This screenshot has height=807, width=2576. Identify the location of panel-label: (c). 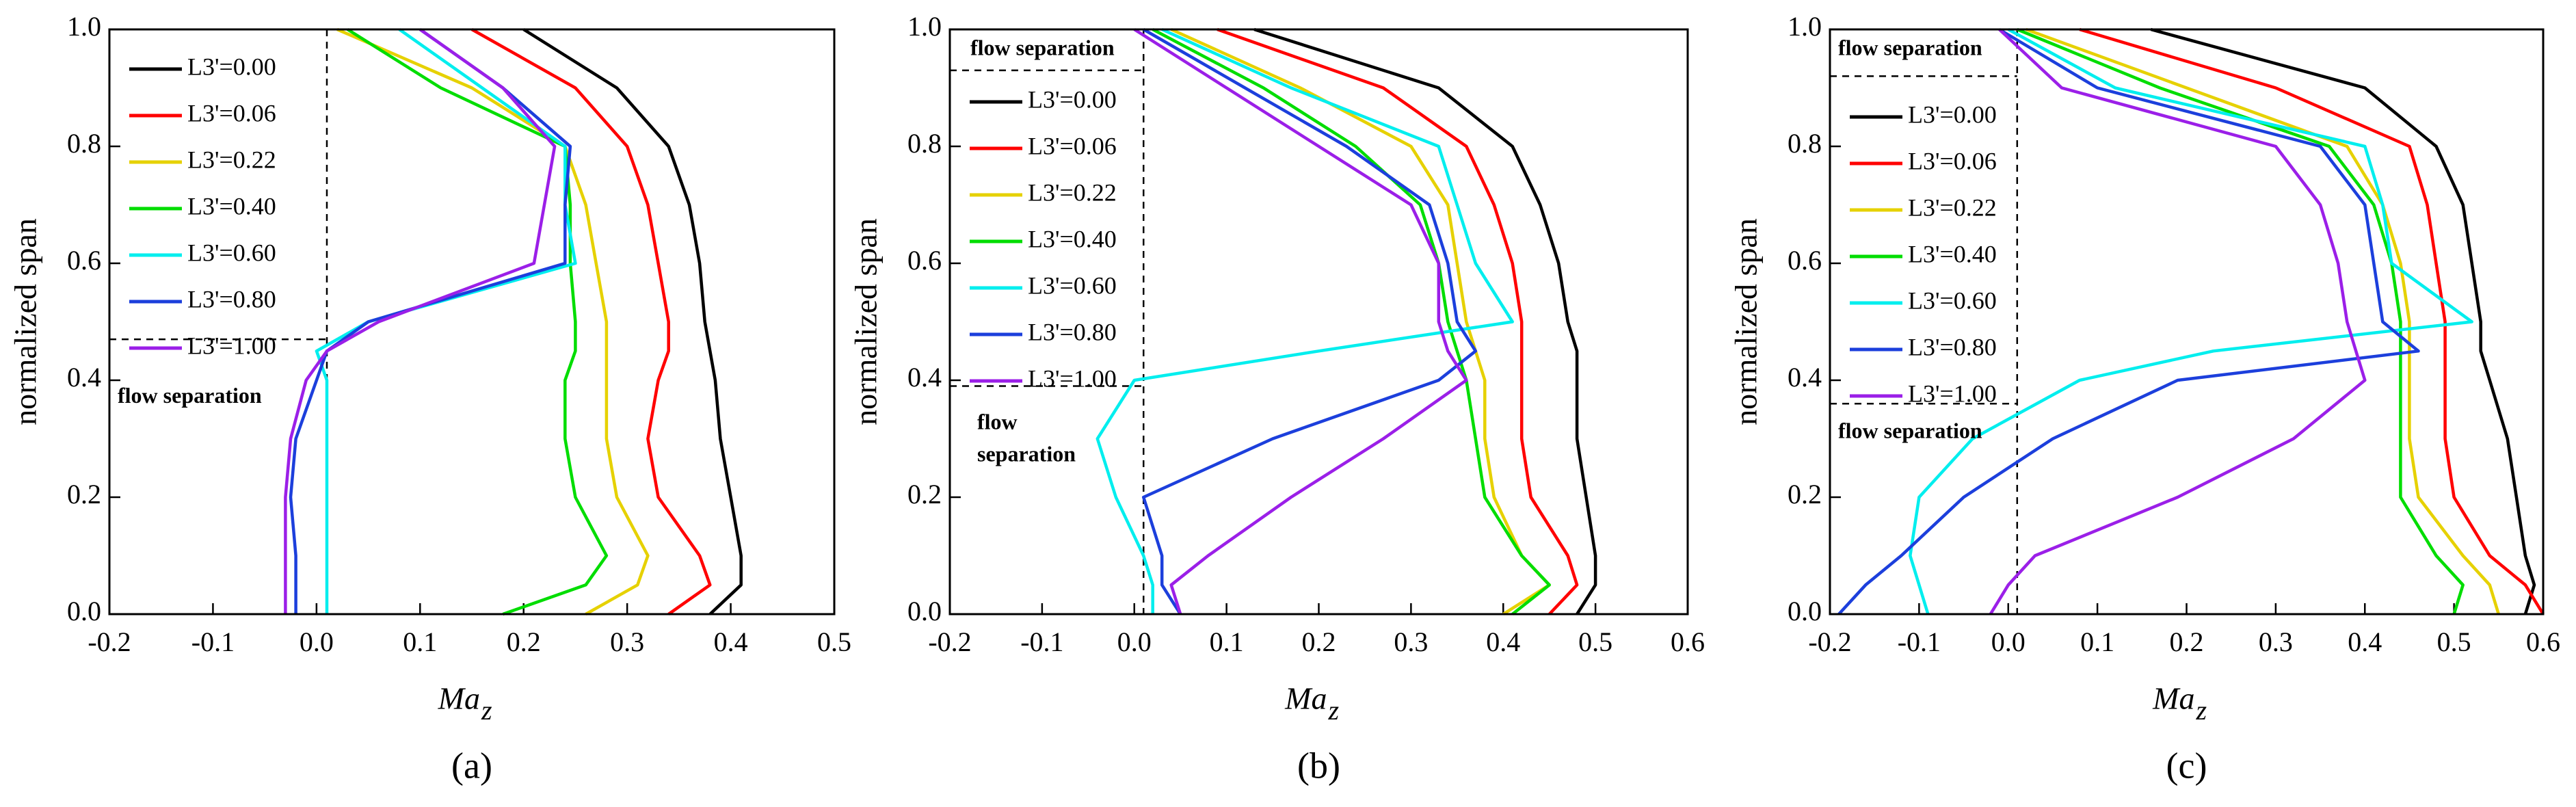
(2186, 766).